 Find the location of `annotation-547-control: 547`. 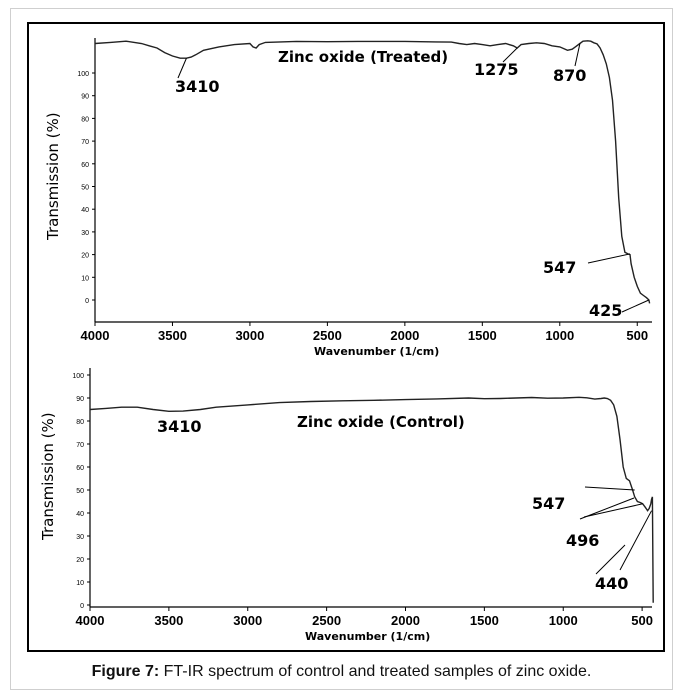

annotation-547-control: 547 is located at coordinates (548, 503).